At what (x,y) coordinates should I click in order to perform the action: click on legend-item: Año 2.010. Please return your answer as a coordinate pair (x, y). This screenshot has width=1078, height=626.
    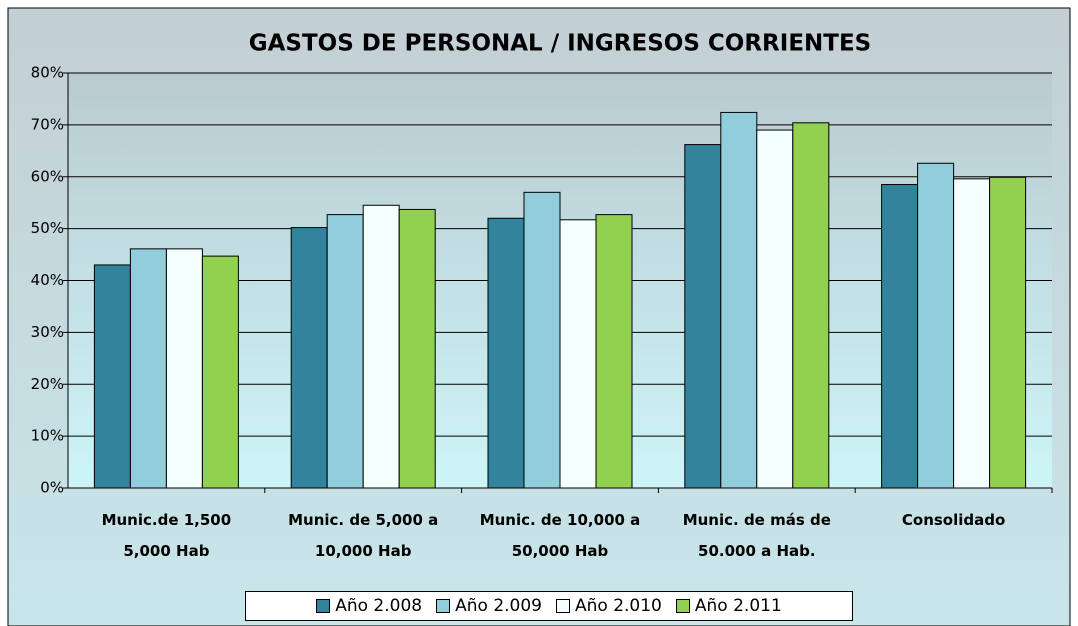
    Looking at the image, I should click on (609, 606).